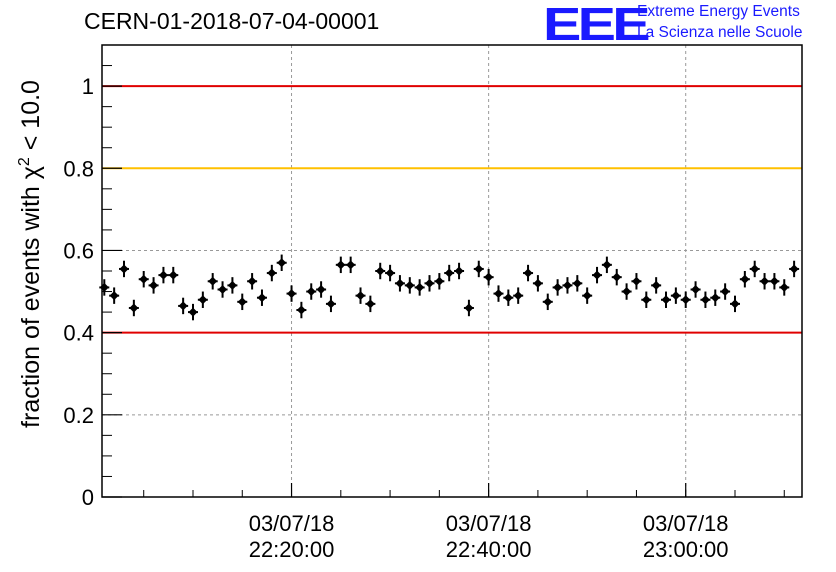 This screenshot has height=572, width=836. Describe the element at coordinates (686, 549) in the screenshot. I see `x-tick-label-time: 23:00:00` at that location.